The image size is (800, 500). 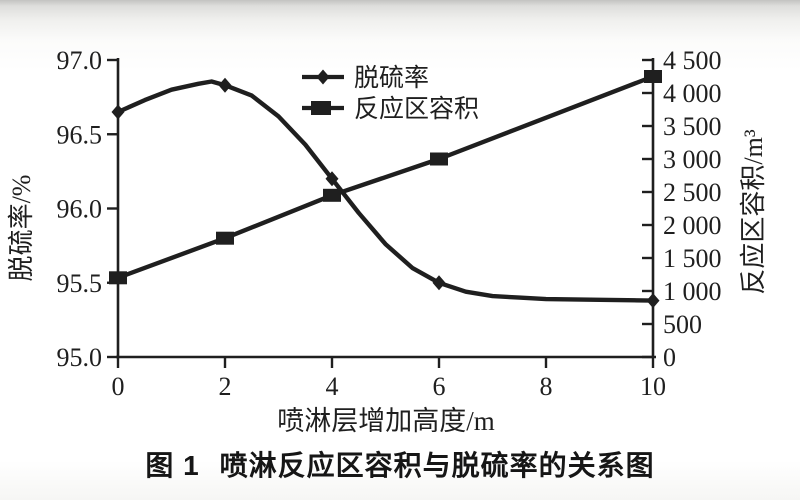 I want to click on y-right-tick-label: 4 500, so click(x=692, y=60).